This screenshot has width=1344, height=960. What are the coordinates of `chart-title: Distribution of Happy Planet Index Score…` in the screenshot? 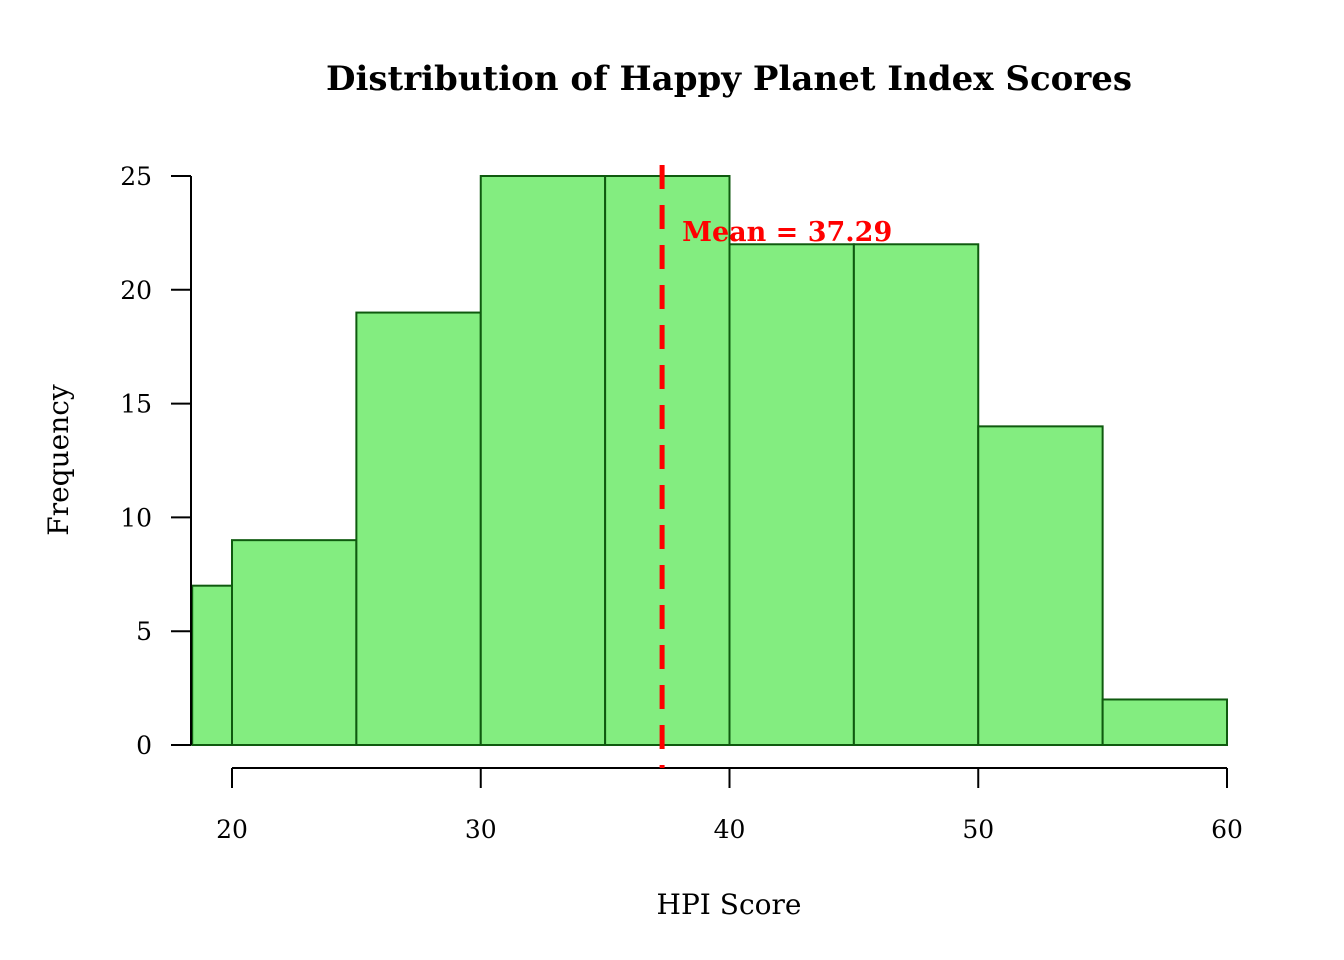 It's located at (729, 79).